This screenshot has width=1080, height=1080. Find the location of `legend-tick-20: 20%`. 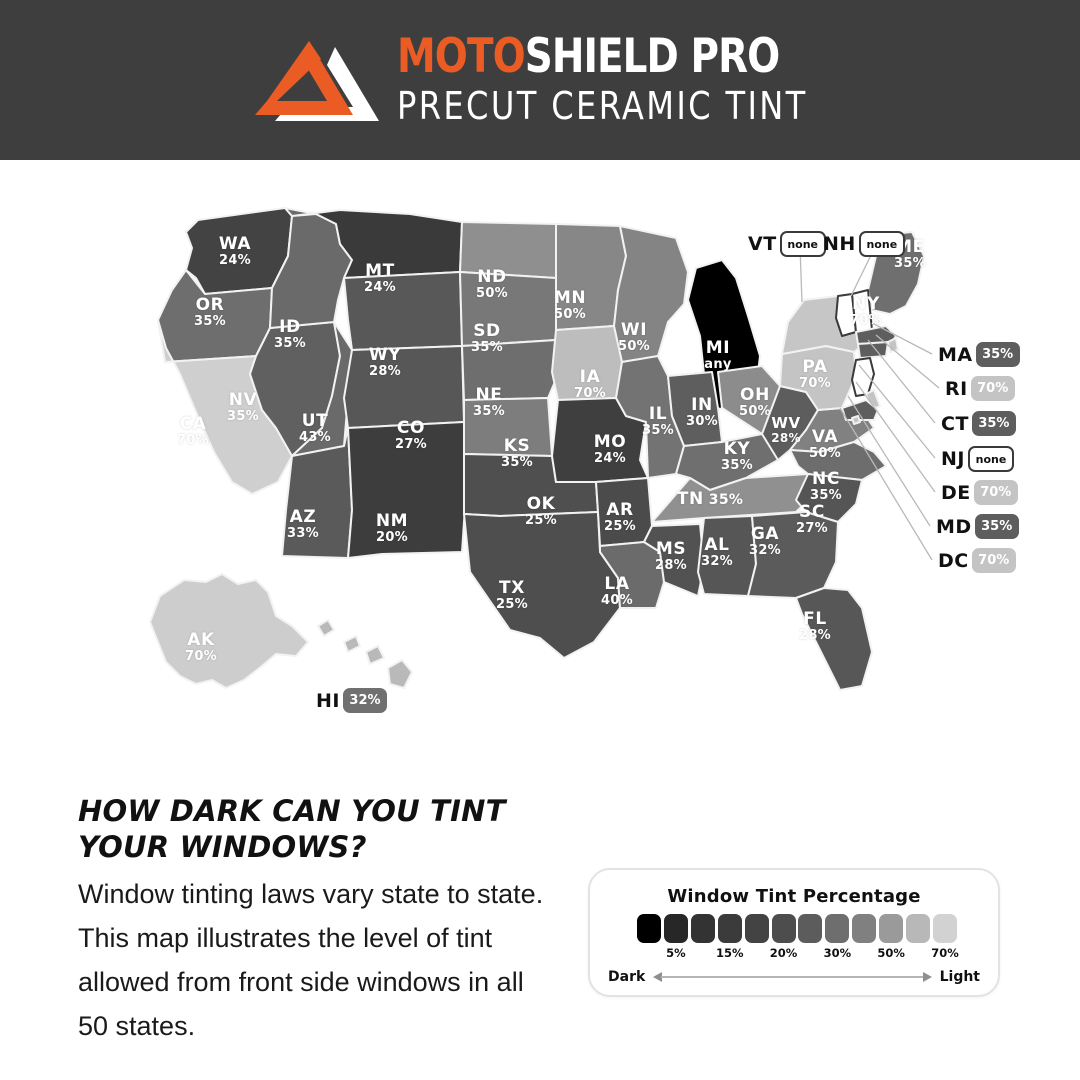

legend-tick-20: 20% is located at coordinates (783, 953).